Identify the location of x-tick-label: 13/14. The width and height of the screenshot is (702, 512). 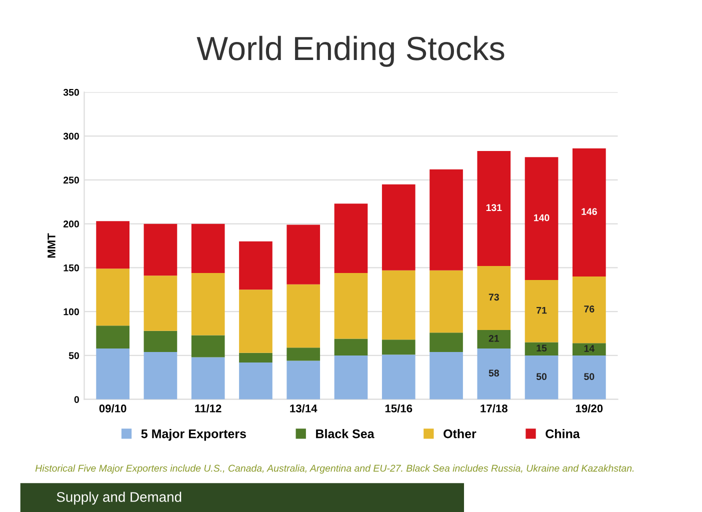
(304, 408).